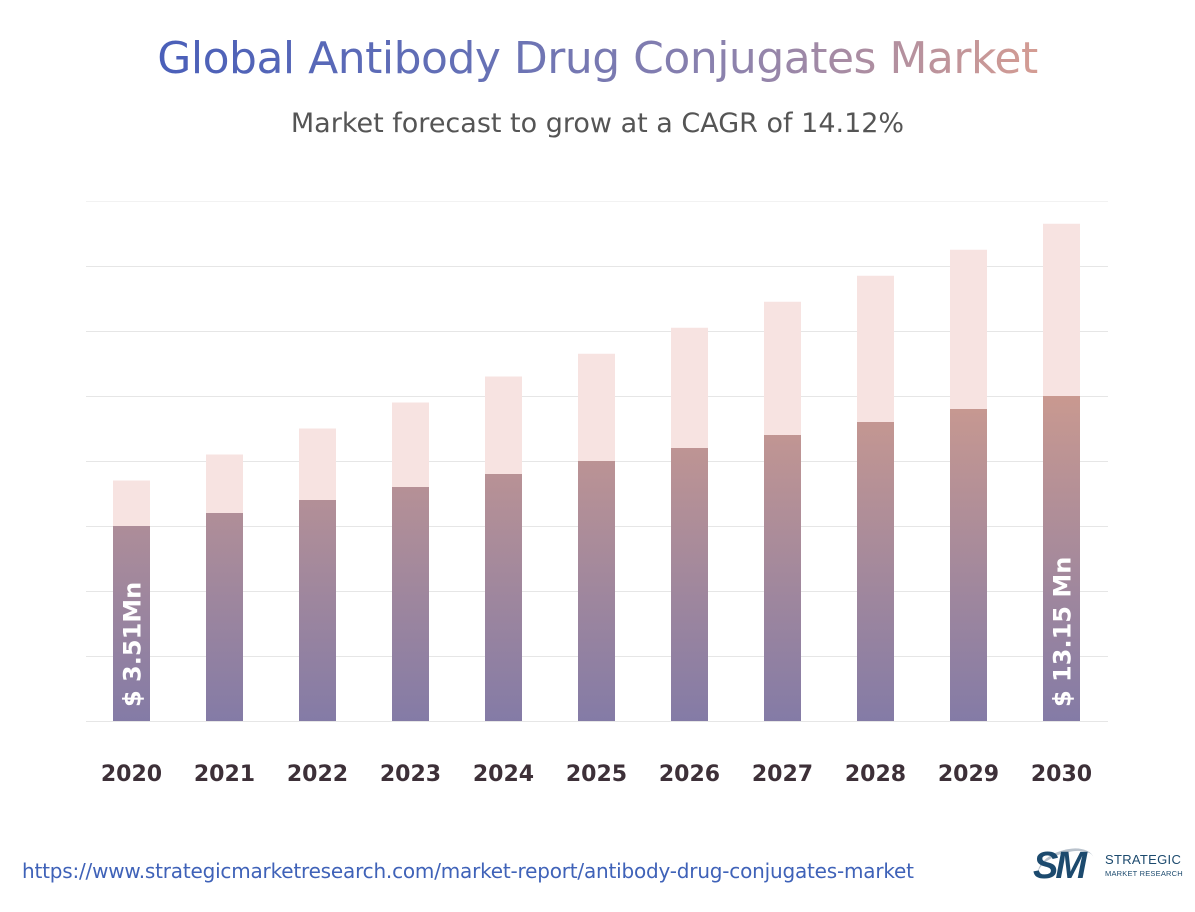 Image resolution: width=1195 pixels, height=912 pixels. I want to click on x-tick-label: 2025, so click(596, 774).